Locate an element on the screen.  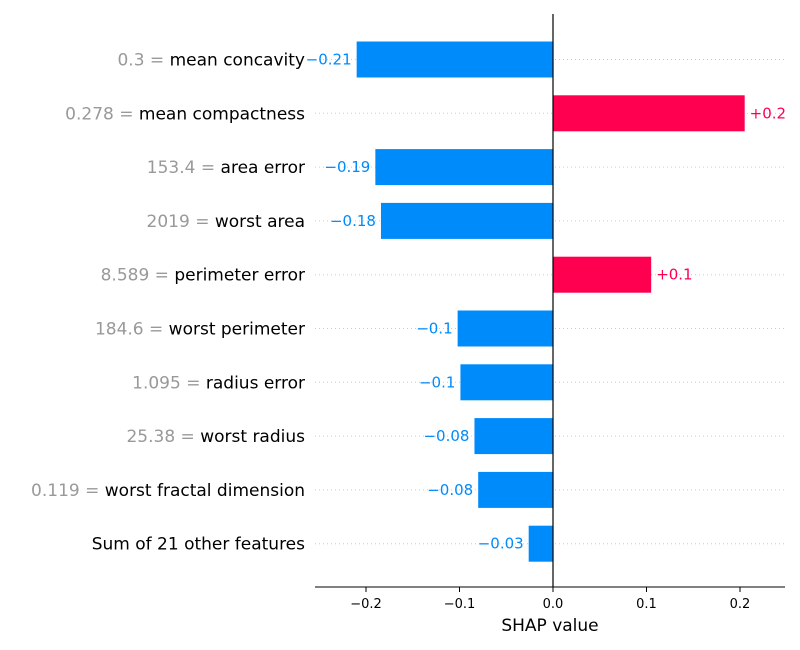
x-axis-ticks: −0.2 −0.1 0.0 0.1 0.2 is located at coordinates (550, 599).